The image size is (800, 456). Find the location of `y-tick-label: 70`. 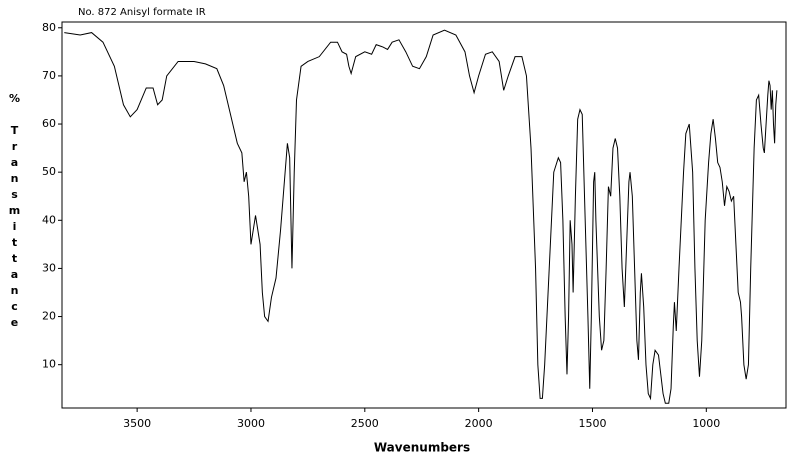

y-tick-label: 70 is located at coordinates (49, 75).